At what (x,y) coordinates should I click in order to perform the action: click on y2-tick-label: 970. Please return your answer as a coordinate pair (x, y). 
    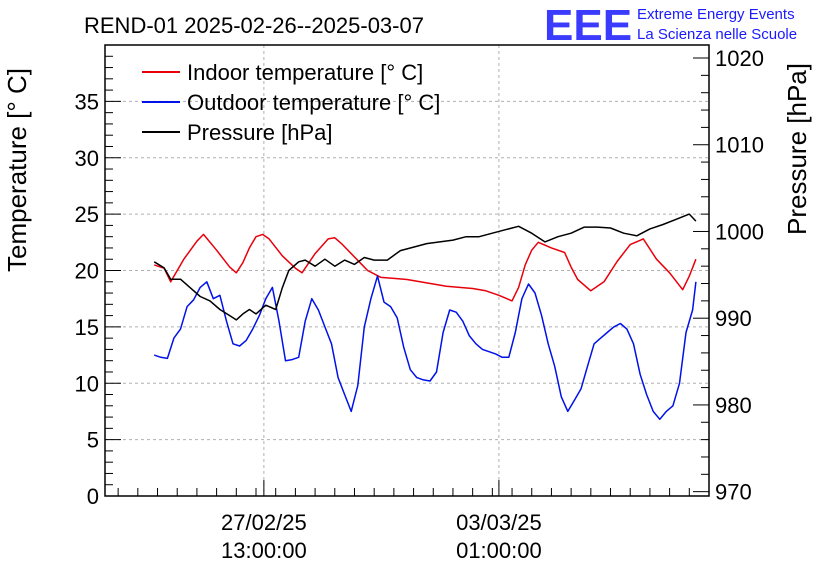
    Looking at the image, I should click on (733, 492).